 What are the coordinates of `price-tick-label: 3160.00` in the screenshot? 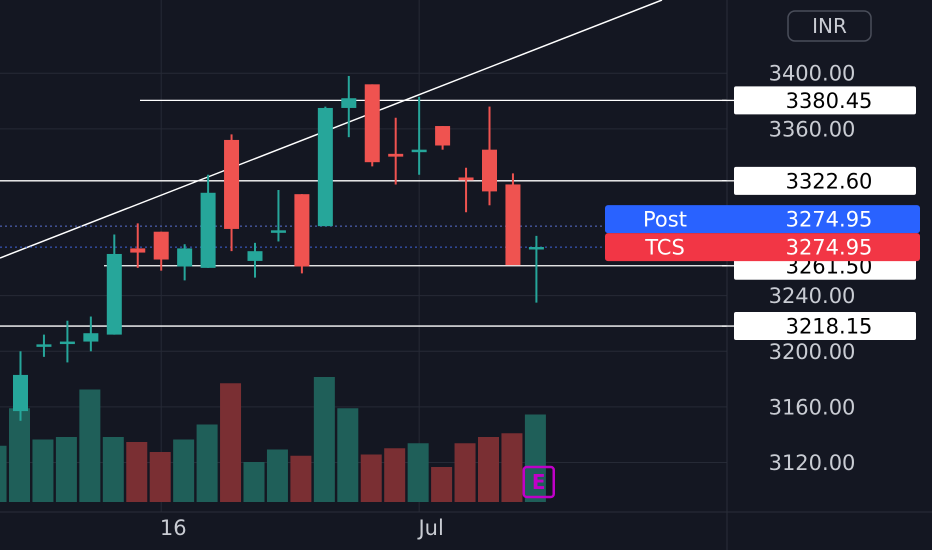 It's located at (812, 407).